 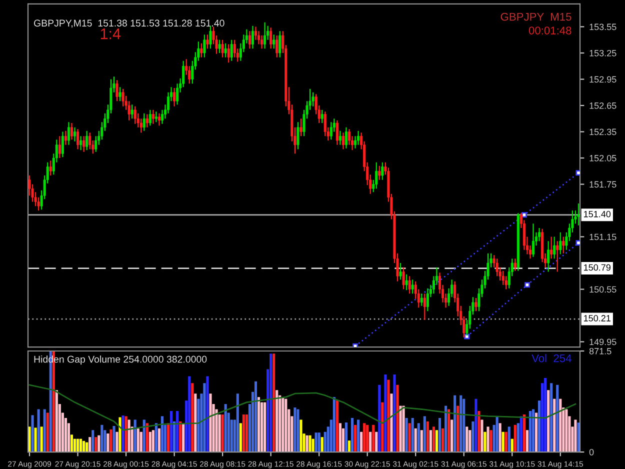 What do you see at coordinates (603, 184) in the screenshot?
I see `y-tick-label: 151.75` at bounding box center [603, 184].